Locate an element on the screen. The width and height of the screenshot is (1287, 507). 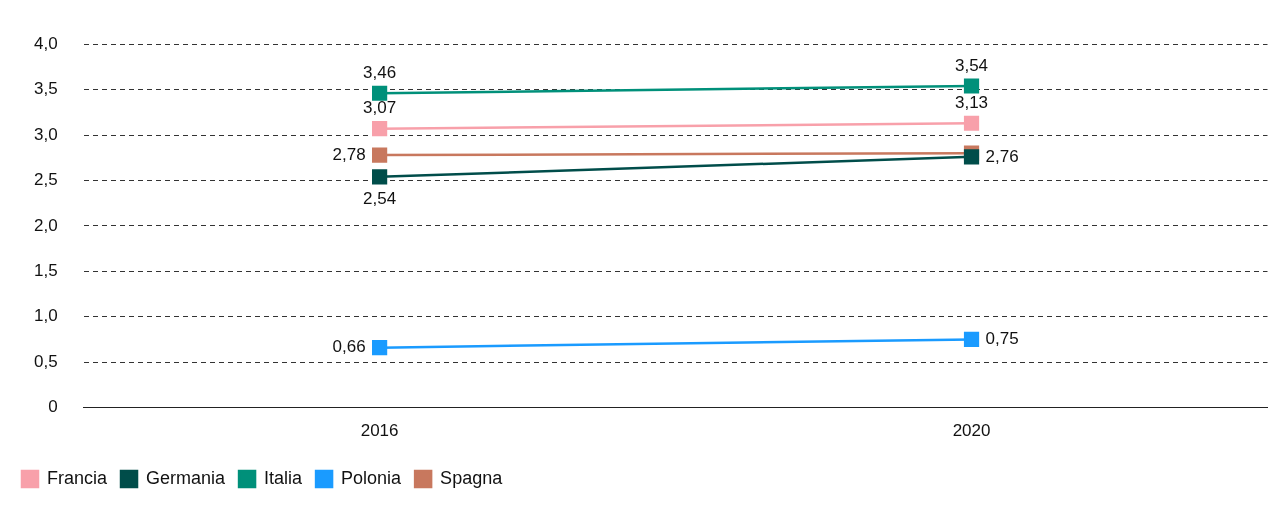
y-tick-label: 2,5 is located at coordinates (45, 180).